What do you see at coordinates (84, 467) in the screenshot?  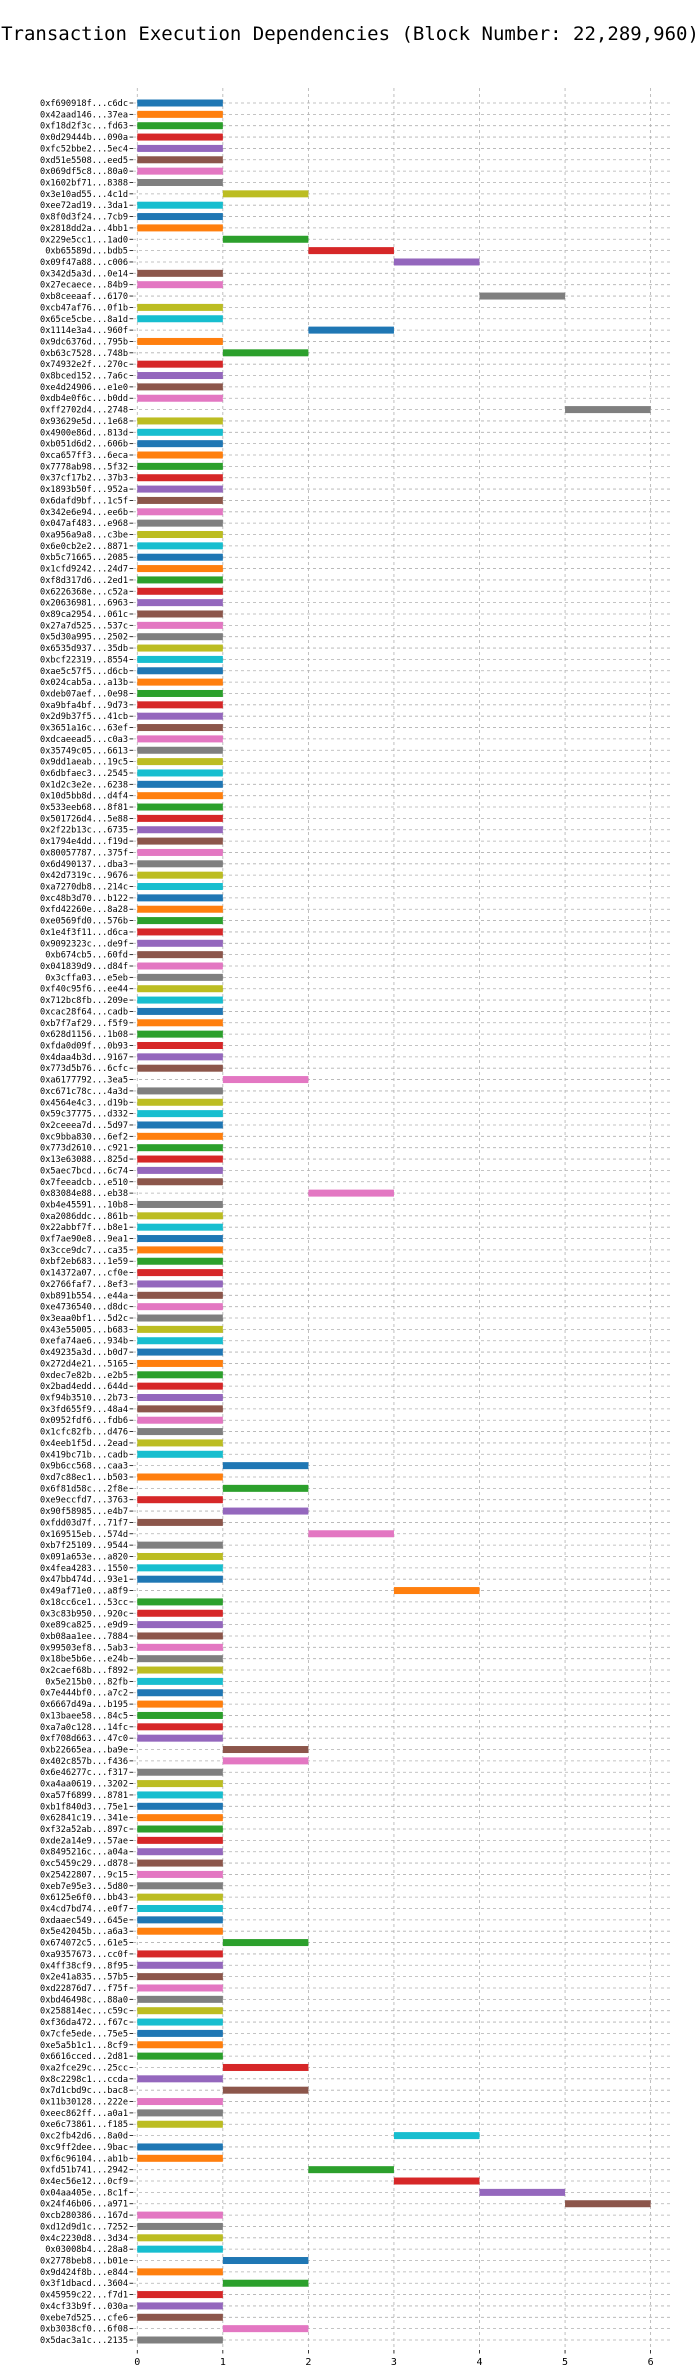 I see `transaction-label: 0x7778ab98...5f32` at bounding box center [84, 467].